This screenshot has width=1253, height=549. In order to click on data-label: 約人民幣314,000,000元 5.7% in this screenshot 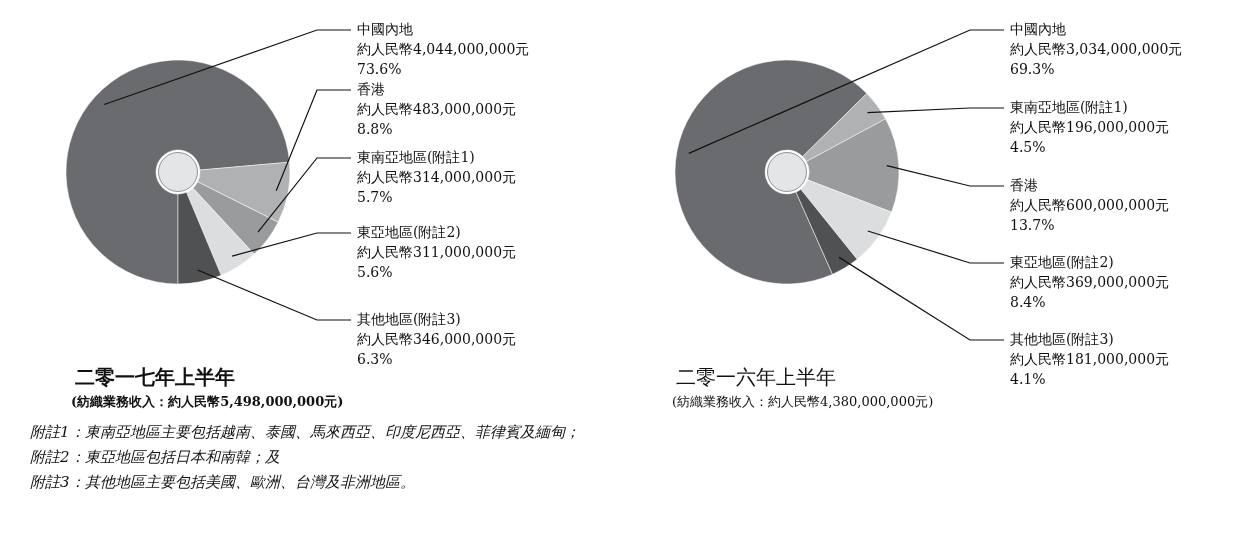, I will do `click(437, 187)`.